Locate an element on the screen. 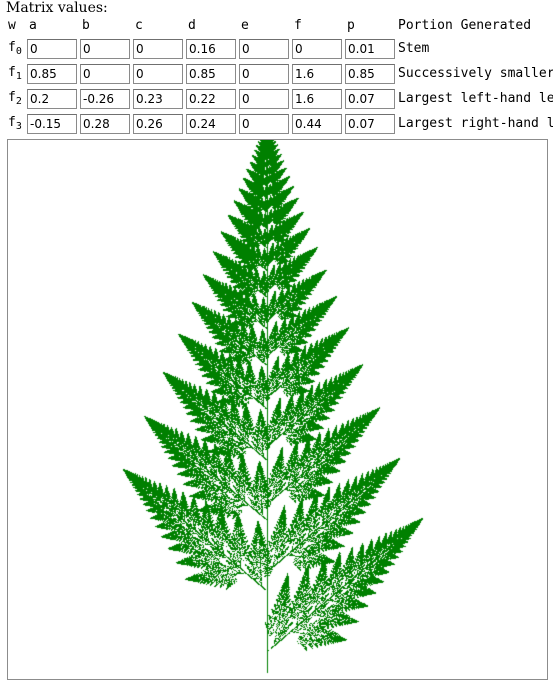 The height and width of the screenshot is (684, 553). row-label-f0-letter: f is located at coordinates (12, 47).